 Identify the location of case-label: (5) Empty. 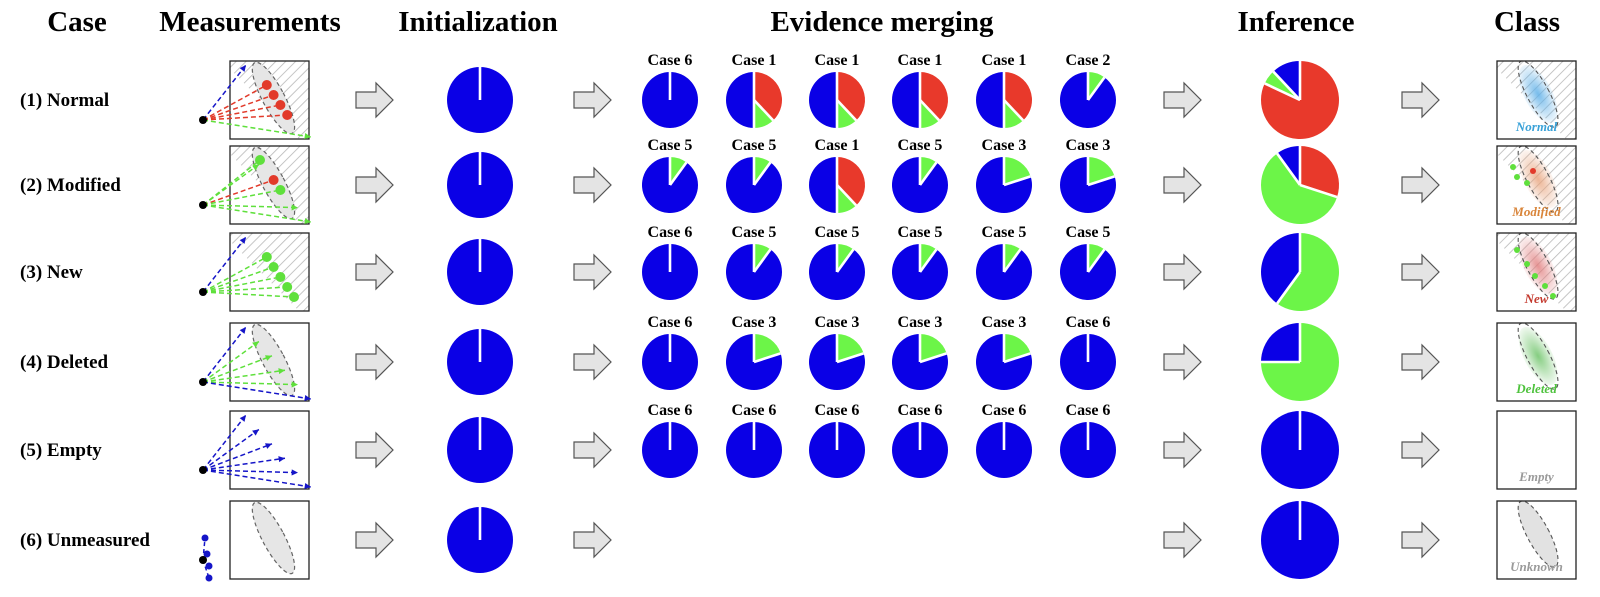
(61, 450).